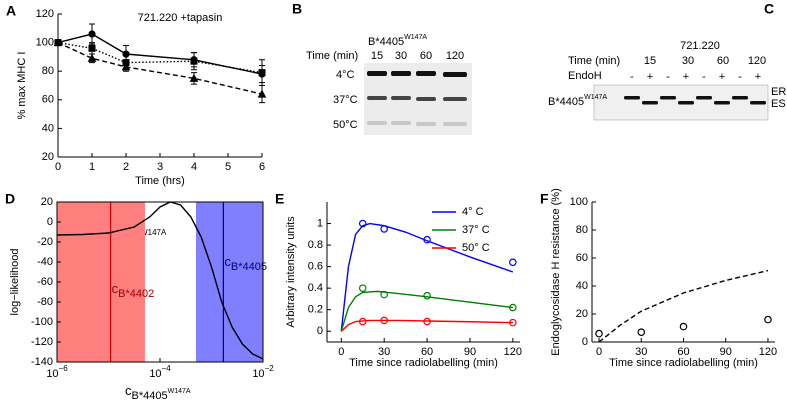 This screenshot has height=410, width=787. I want to click on tick-exponent: −4, so click(167, 368).